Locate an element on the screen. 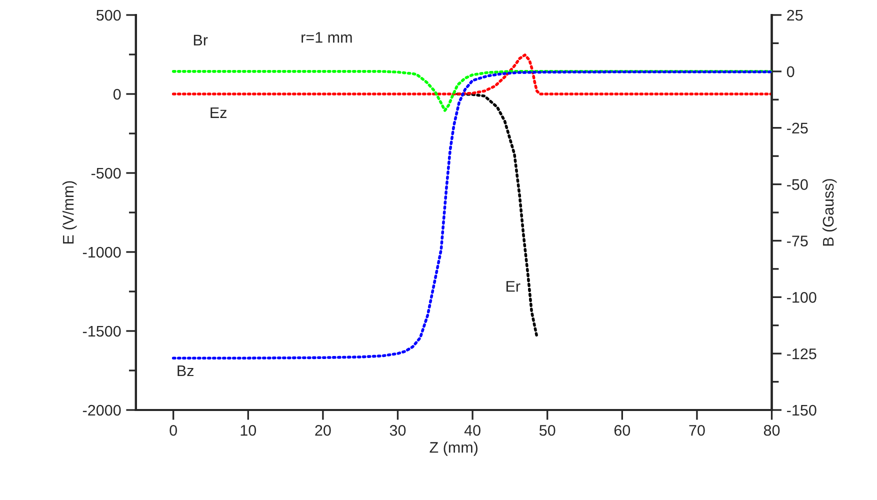 This screenshot has height=500, width=877. y2-tick-label: -125 is located at coordinates (801, 354).